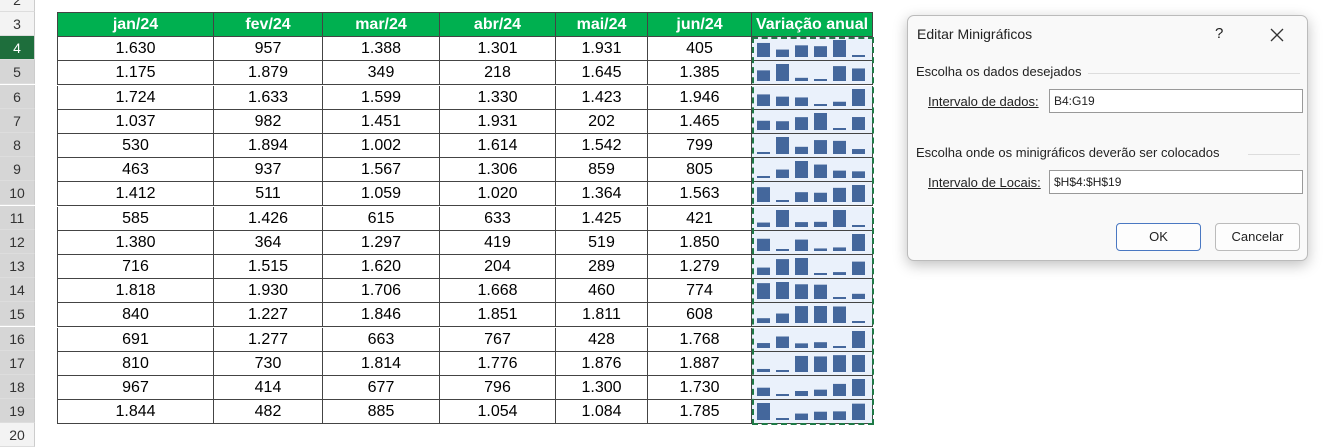 Image resolution: width=1327 pixels, height=447 pixels. What do you see at coordinates (700, 24) in the screenshot?
I see `column-header: jun/24` at bounding box center [700, 24].